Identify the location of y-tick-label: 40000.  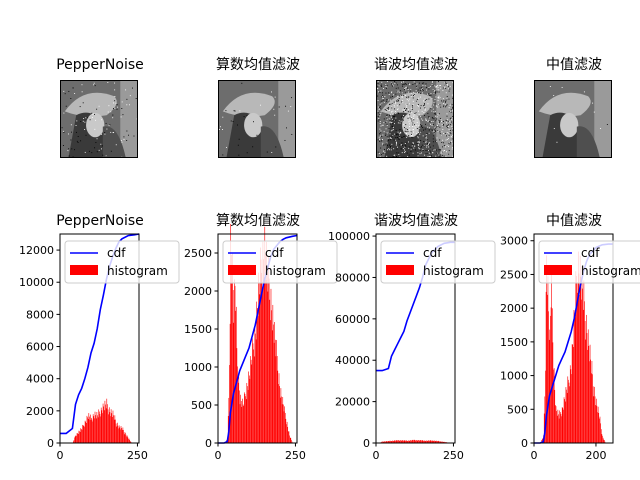
(352, 360).